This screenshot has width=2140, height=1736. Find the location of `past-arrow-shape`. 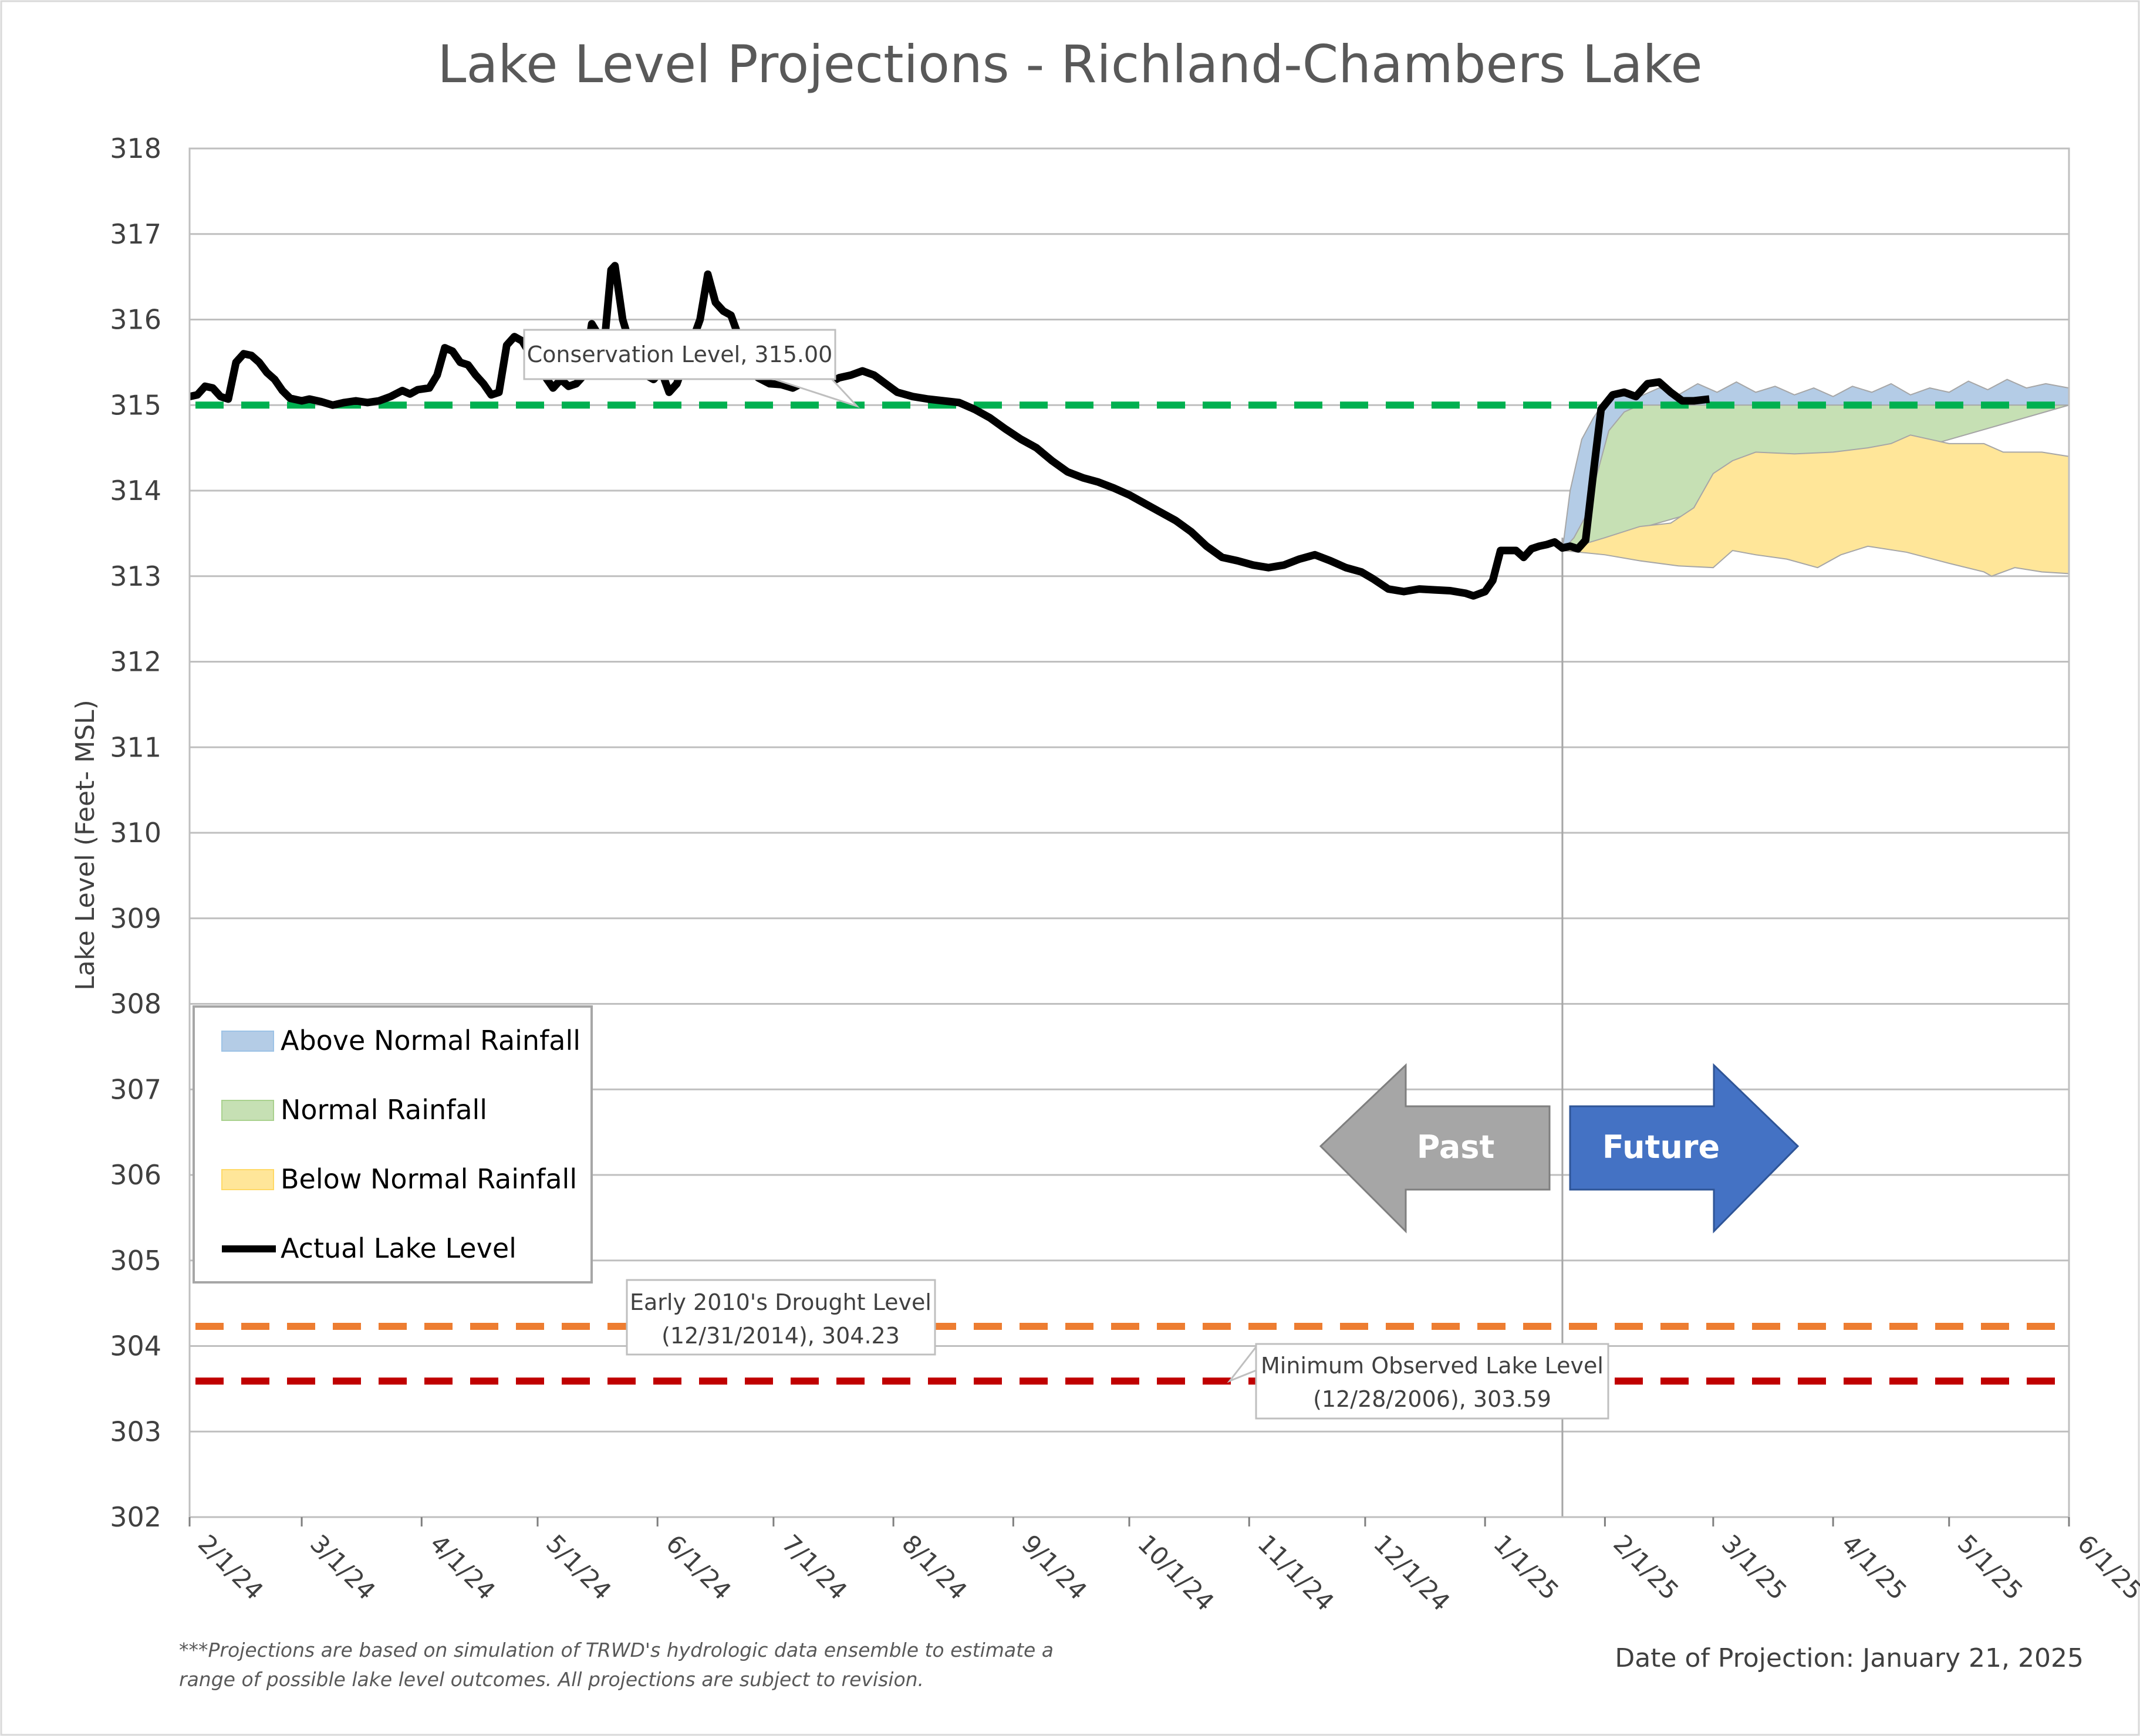

past-arrow-shape is located at coordinates (1435, 1148).